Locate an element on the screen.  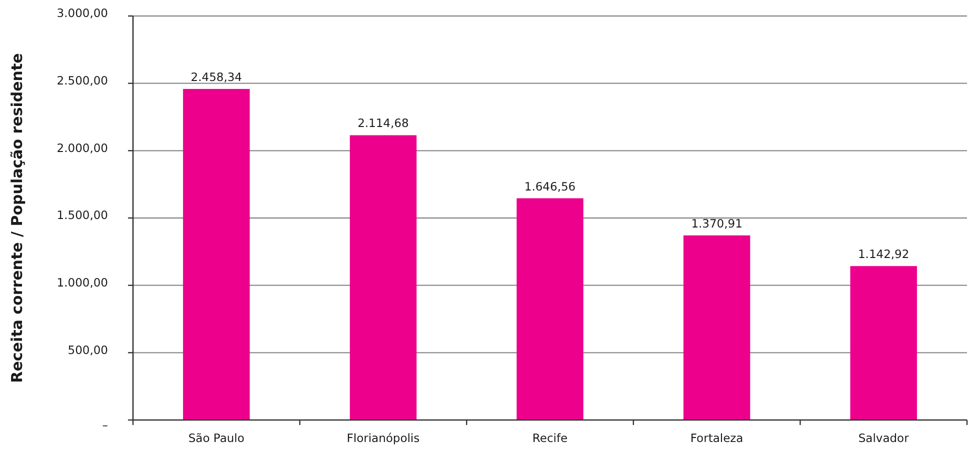
data-label: 1.646,56 is located at coordinates (550, 186).